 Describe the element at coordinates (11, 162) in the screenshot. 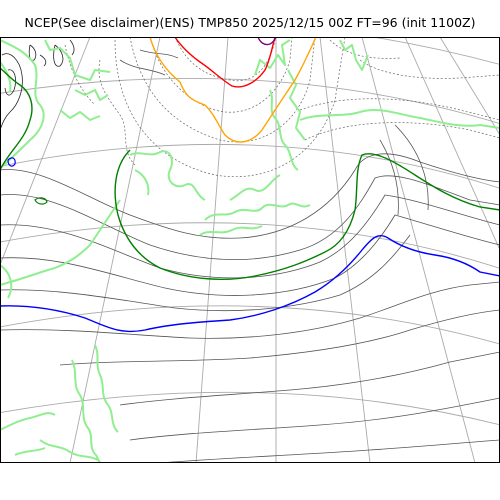

I see `isotherm-blue-small` at that location.